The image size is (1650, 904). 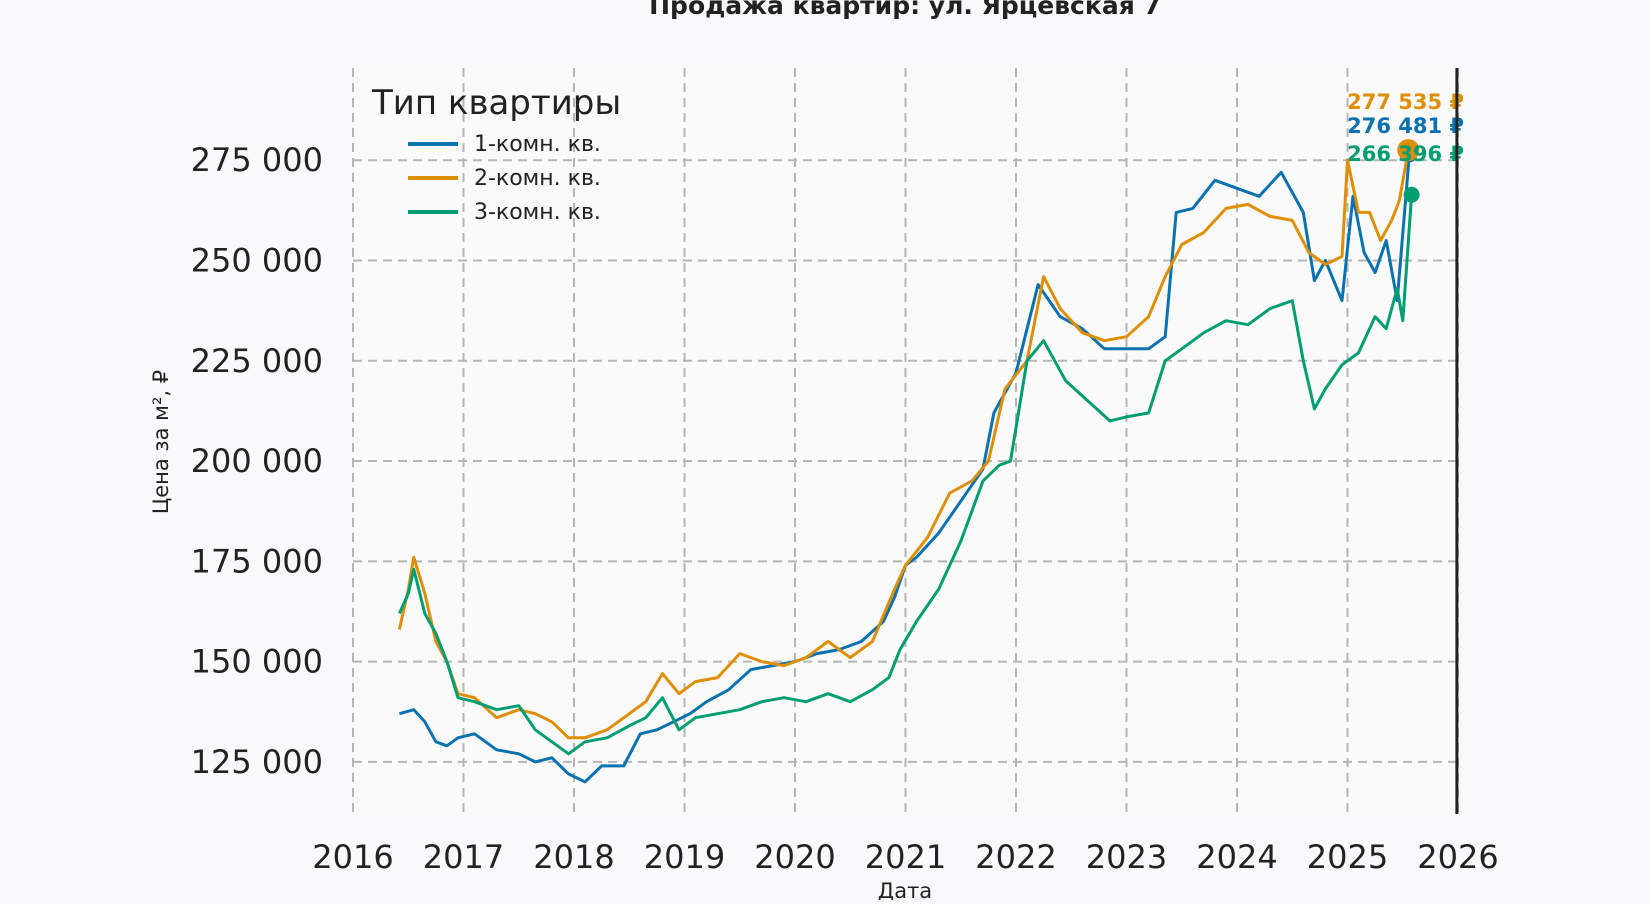 I want to click on x-tick-label: 2024, so click(x=1236, y=857).